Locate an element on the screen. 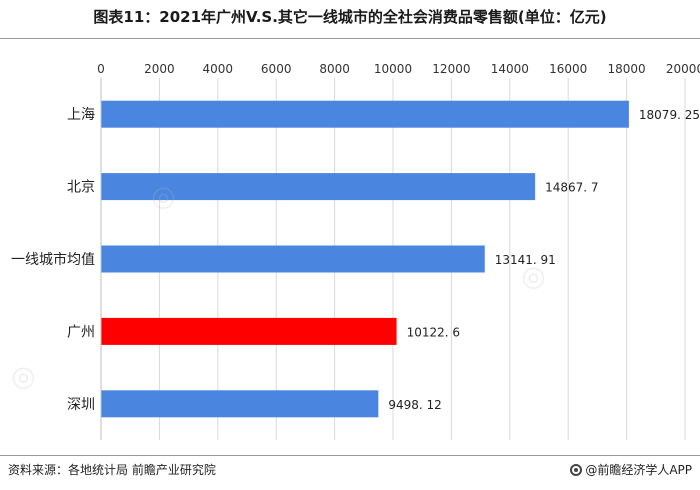 This screenshot has height=490, width=700. data-label: 13141. 91 is located at coordinates (525, 260).